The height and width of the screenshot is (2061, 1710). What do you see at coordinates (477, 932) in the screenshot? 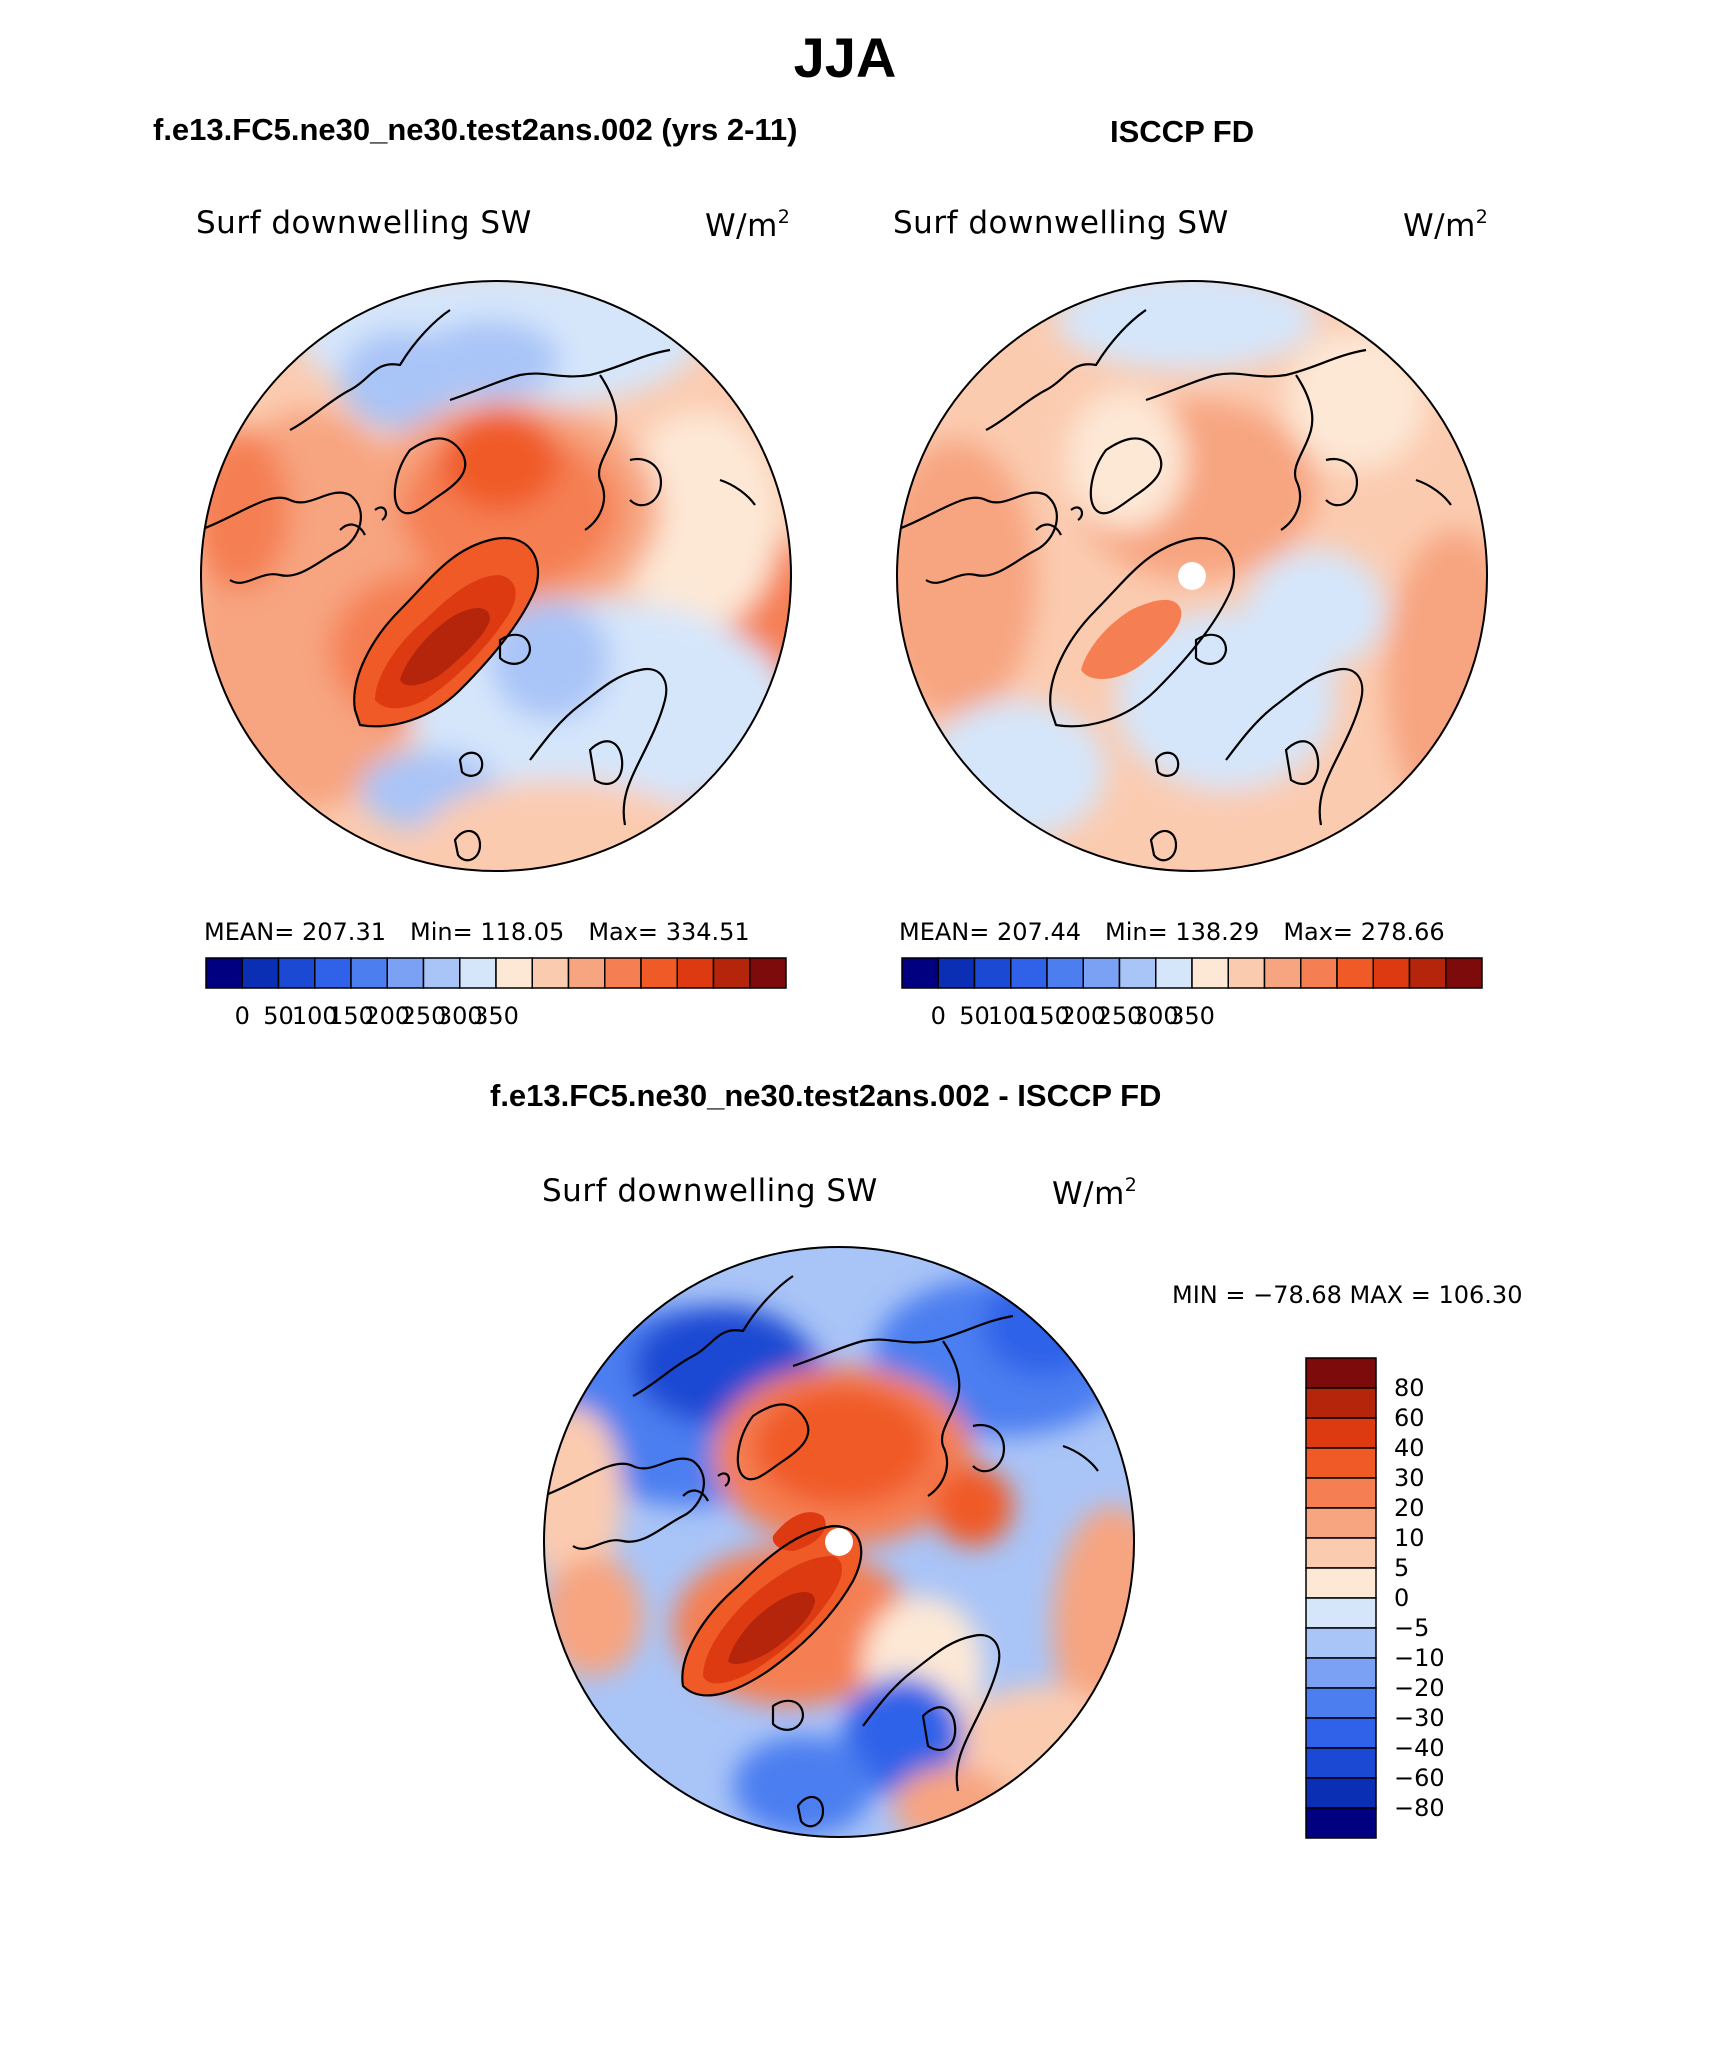
I see `panel-1-stats: MEAN= 207.31 Min= 118.05 Max= 334.51` at bounding box center [477, 932].